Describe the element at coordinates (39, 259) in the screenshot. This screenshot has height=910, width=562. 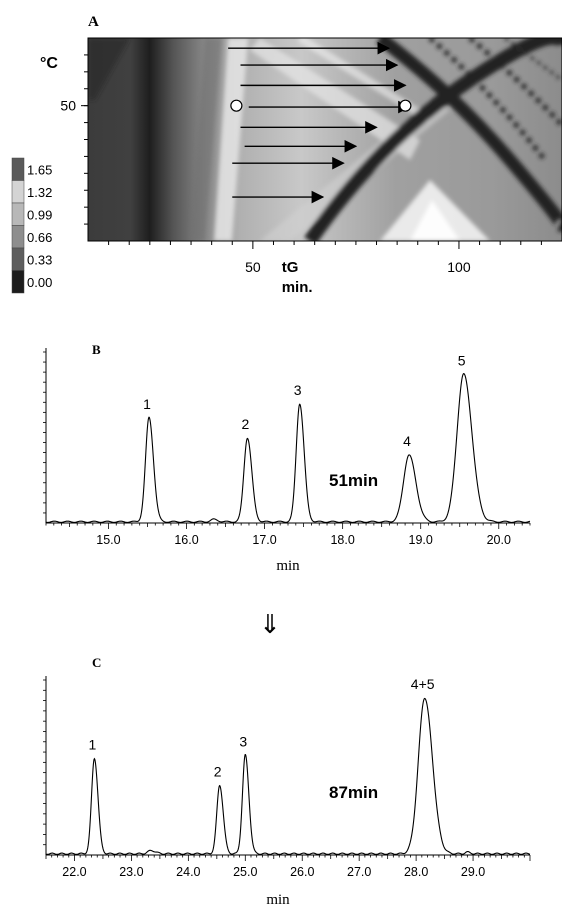
I see `colorbar-label: 0.33` at that location.